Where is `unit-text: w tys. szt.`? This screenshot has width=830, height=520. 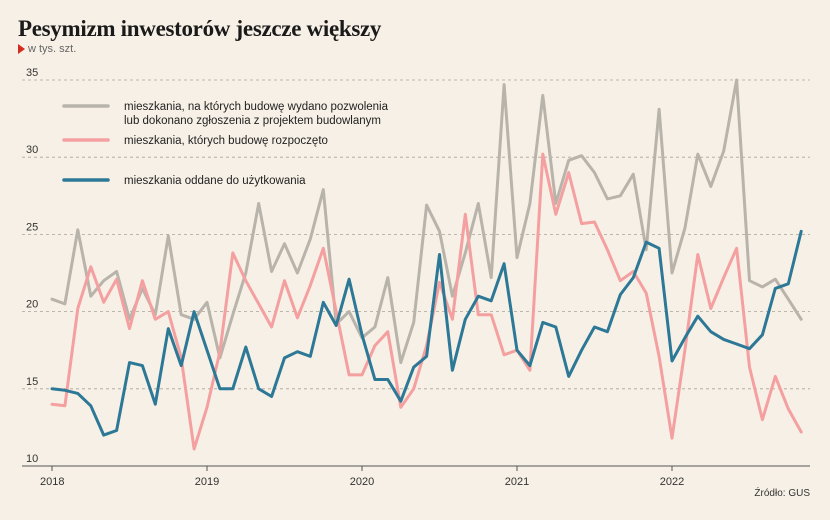
unit-text: w tys. szt. is located at coordinates (52, 49).